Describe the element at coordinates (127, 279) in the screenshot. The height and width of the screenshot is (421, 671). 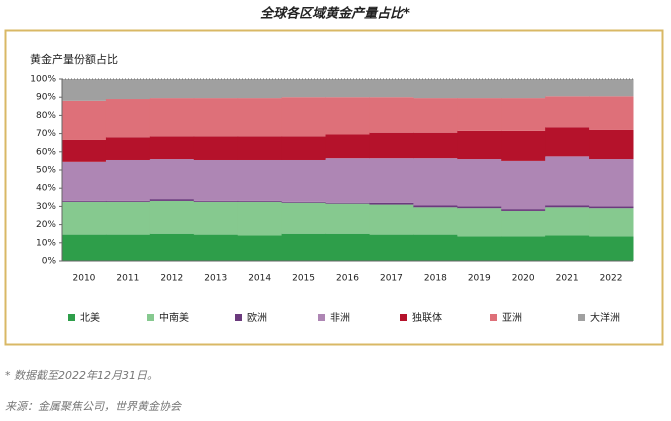
I see `x-tick-label: 2011` at that location.